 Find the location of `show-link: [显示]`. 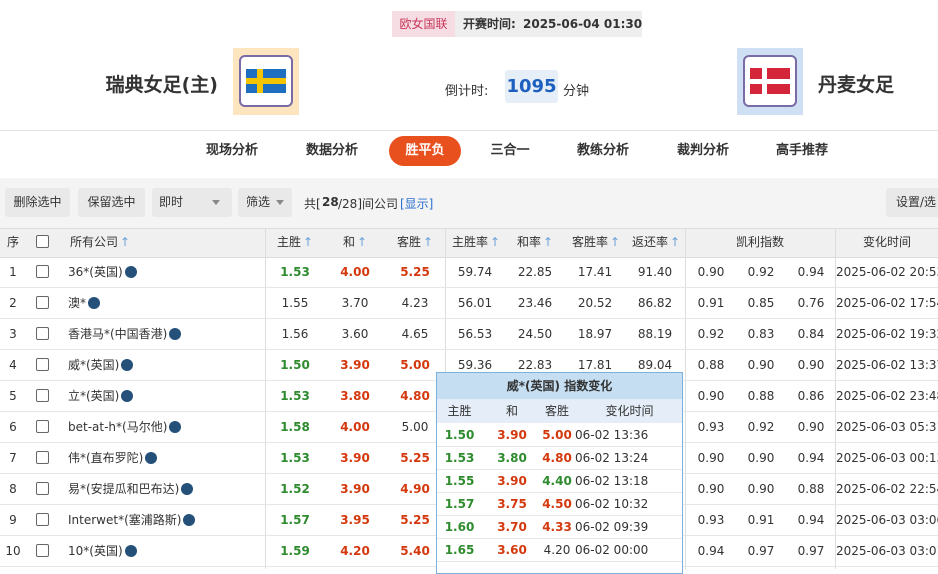

show-link: [显示] is located at coordinates (417, 204).